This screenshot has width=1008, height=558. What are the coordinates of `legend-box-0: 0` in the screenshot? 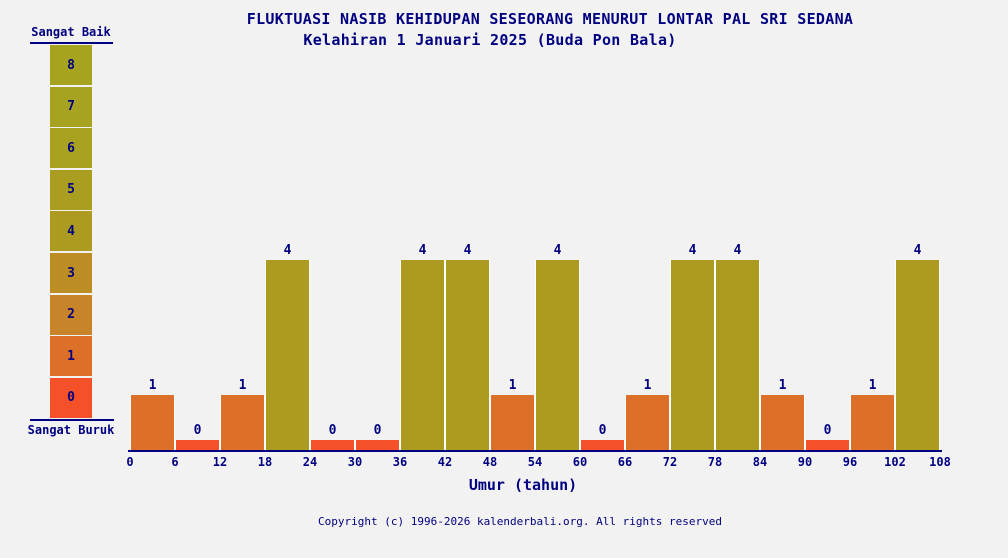 It's located at (71, 397).